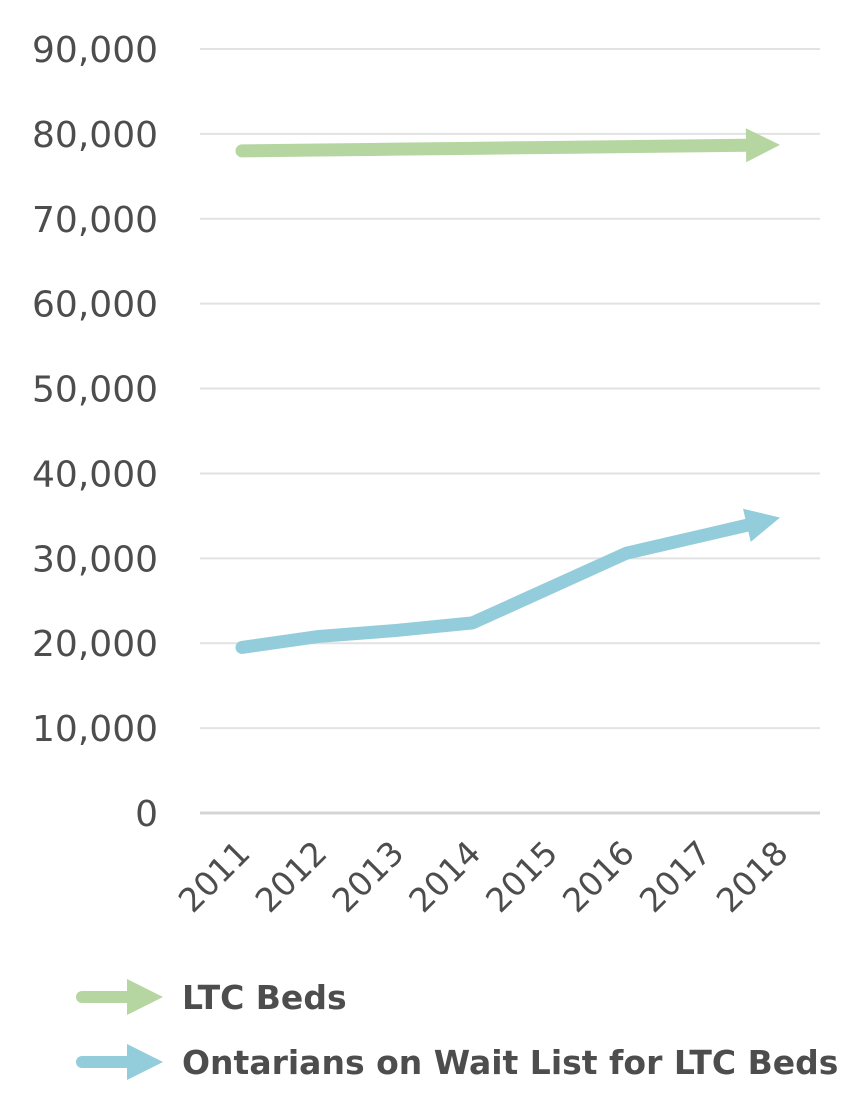  What do you see at coordinates (510, 1062) in the screenshot?
I see `legend-label-1: Ontarians on Wait List for LTC Beds` at bounding box center [510, 1062].